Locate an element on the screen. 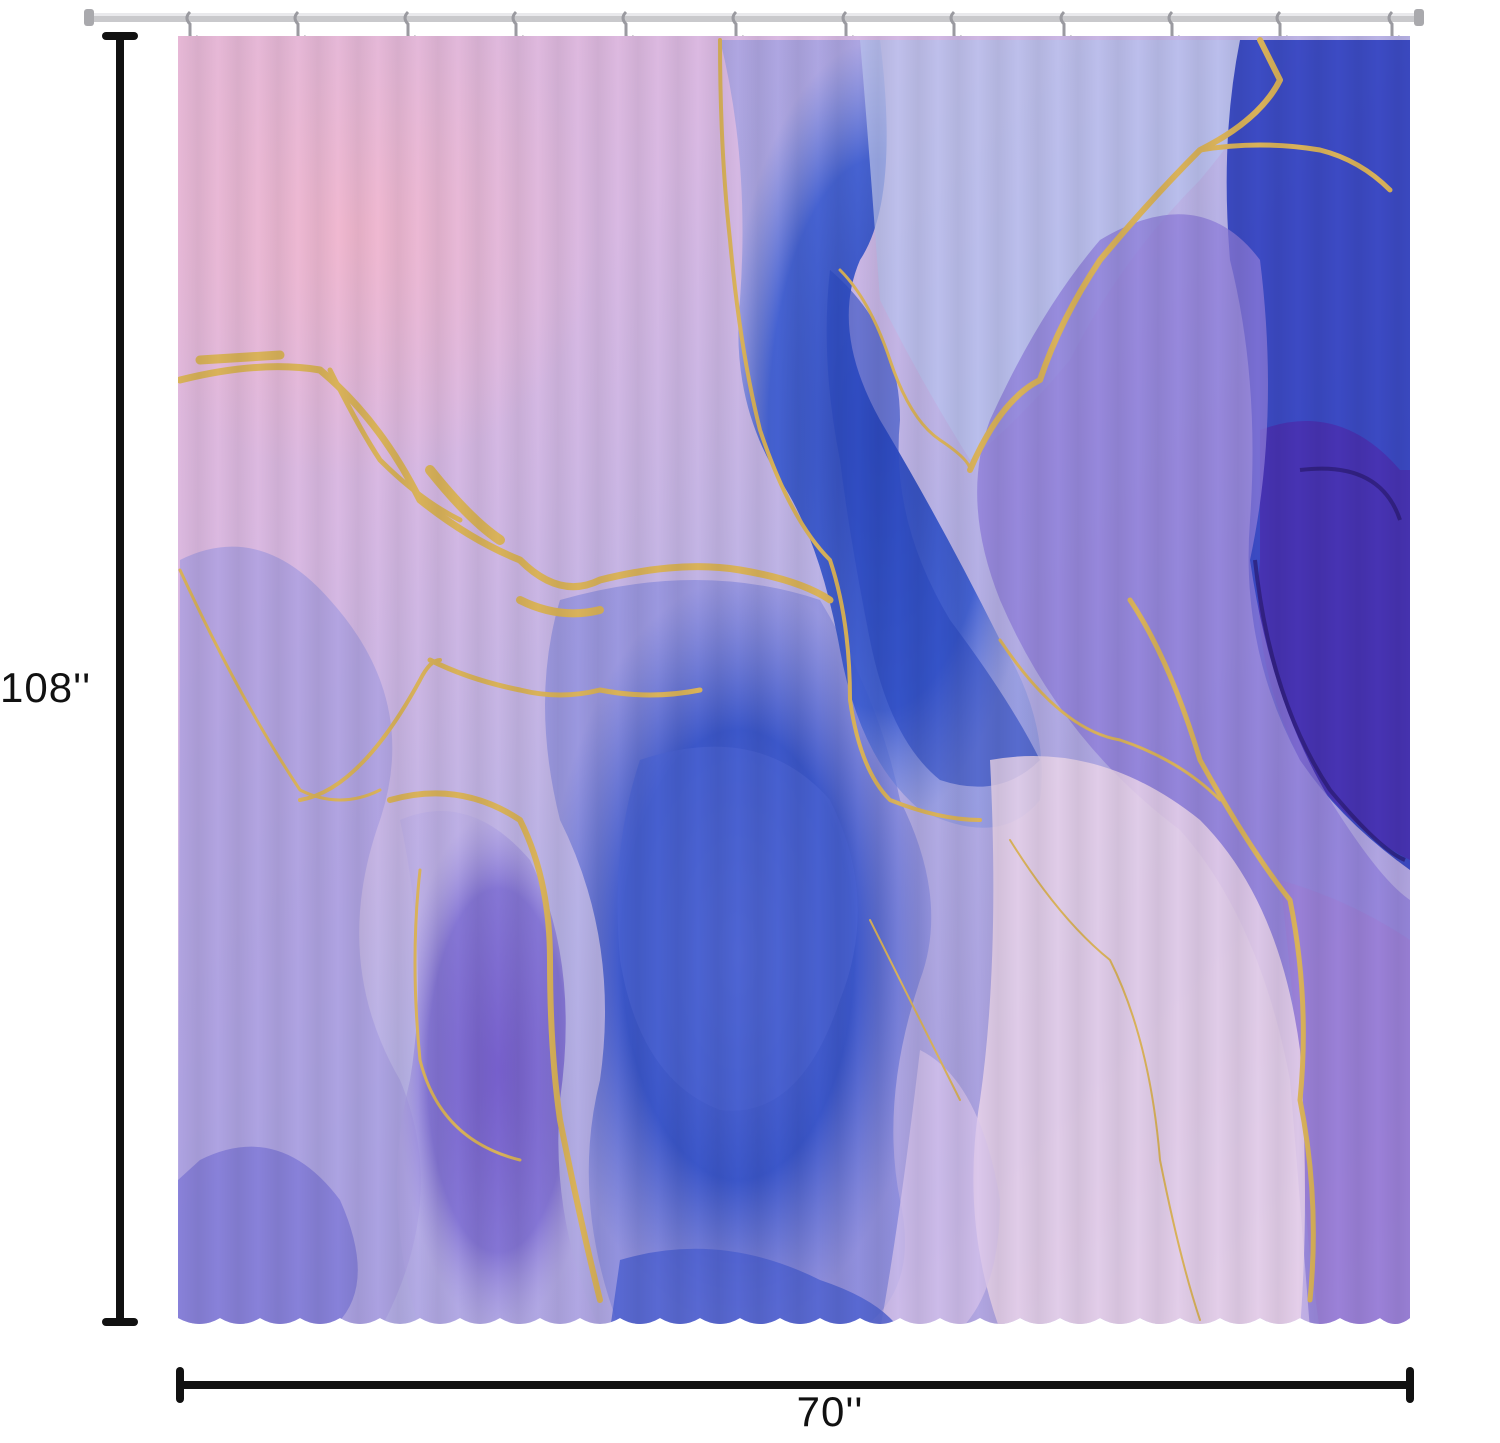  height-label: 108'' is located at coordinates (46, 687).